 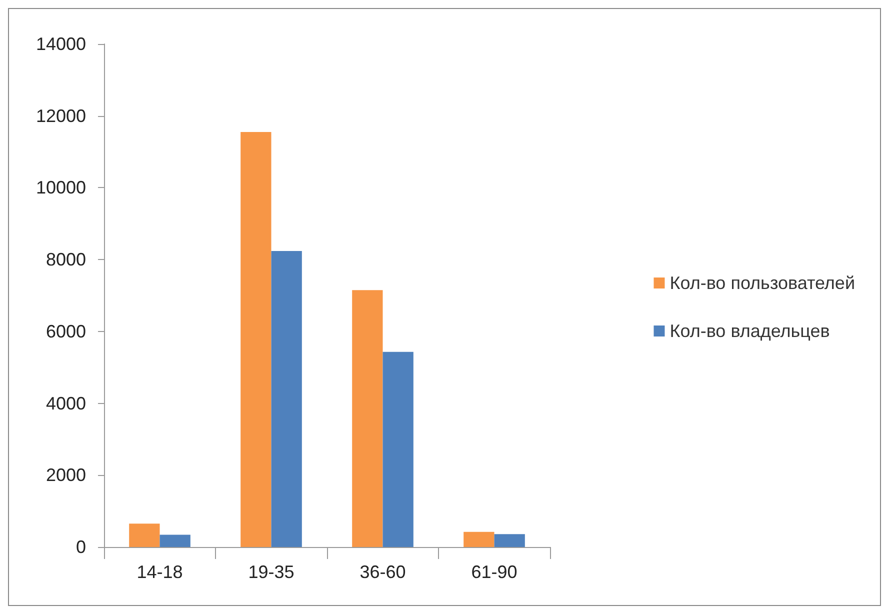 What do you see at coordinates (61, 116) in the screenshot?
I see `y-tick-label: 12000` at bounding box center [61, 116].